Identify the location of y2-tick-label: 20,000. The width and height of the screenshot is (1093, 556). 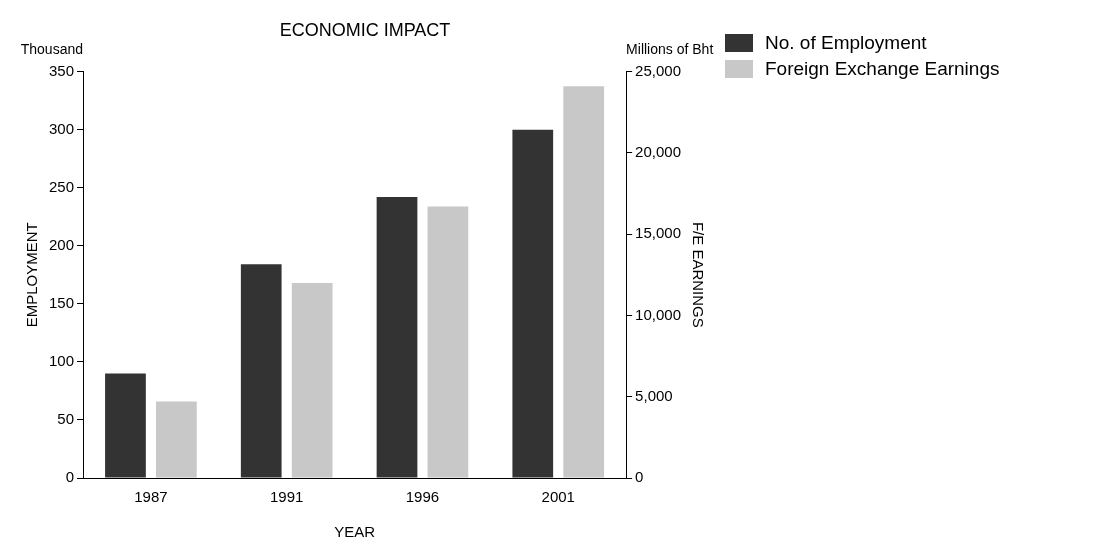
(658, 152).